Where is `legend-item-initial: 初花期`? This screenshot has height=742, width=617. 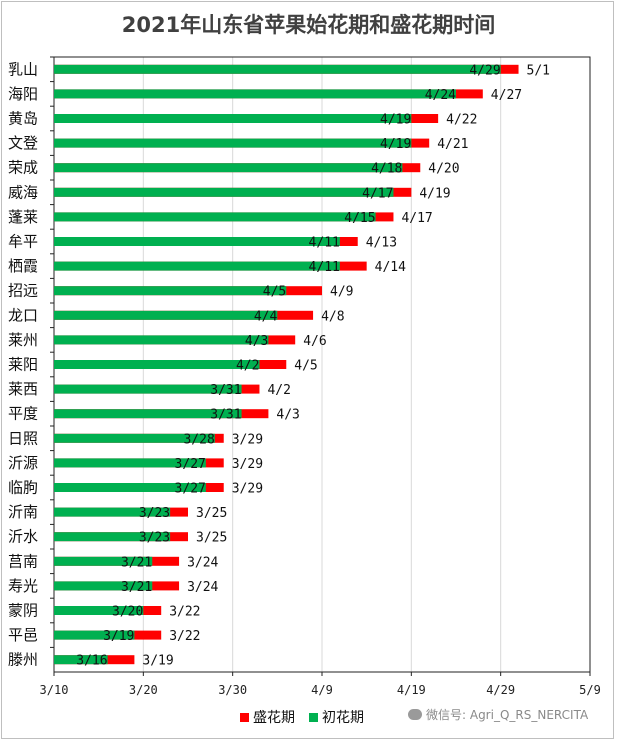 legend-item-initial: 初花期 is located at coordinates (336, 717).